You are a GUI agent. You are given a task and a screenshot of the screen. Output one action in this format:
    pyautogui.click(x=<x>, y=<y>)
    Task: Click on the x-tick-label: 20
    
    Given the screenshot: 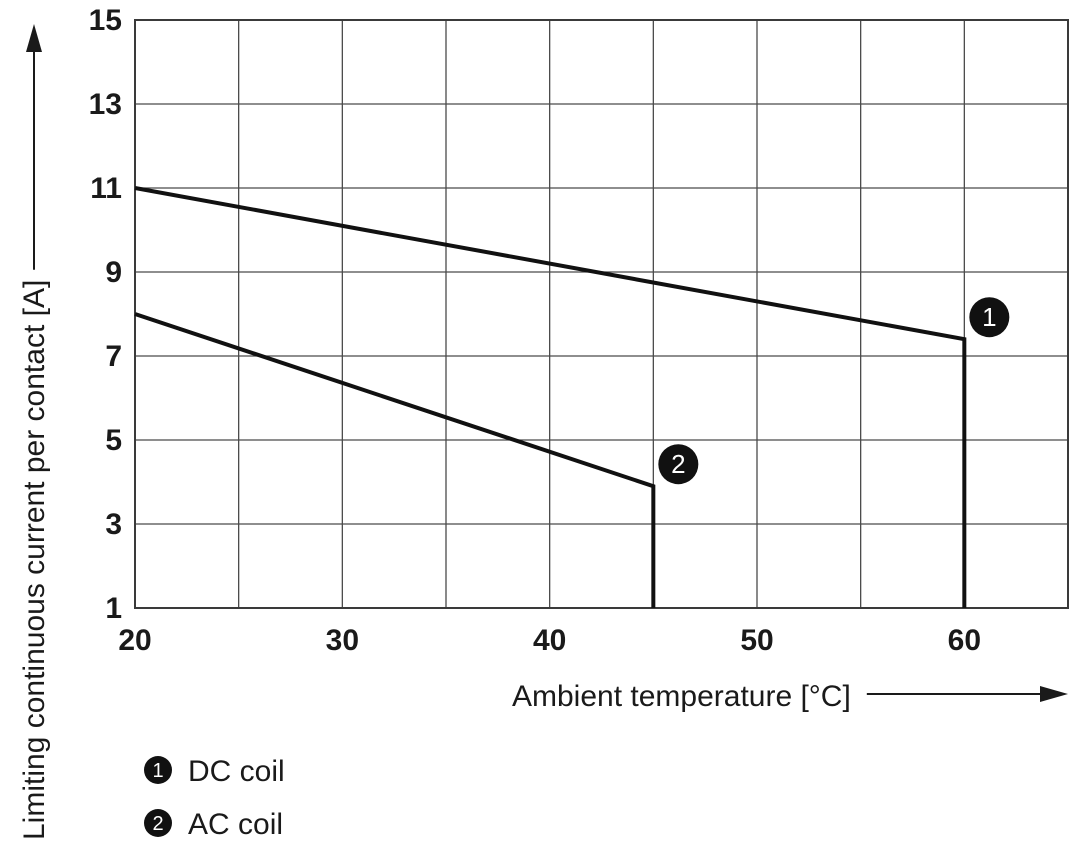 What is the action you would take?
    pyautogui.click(x=134, y=640)
    